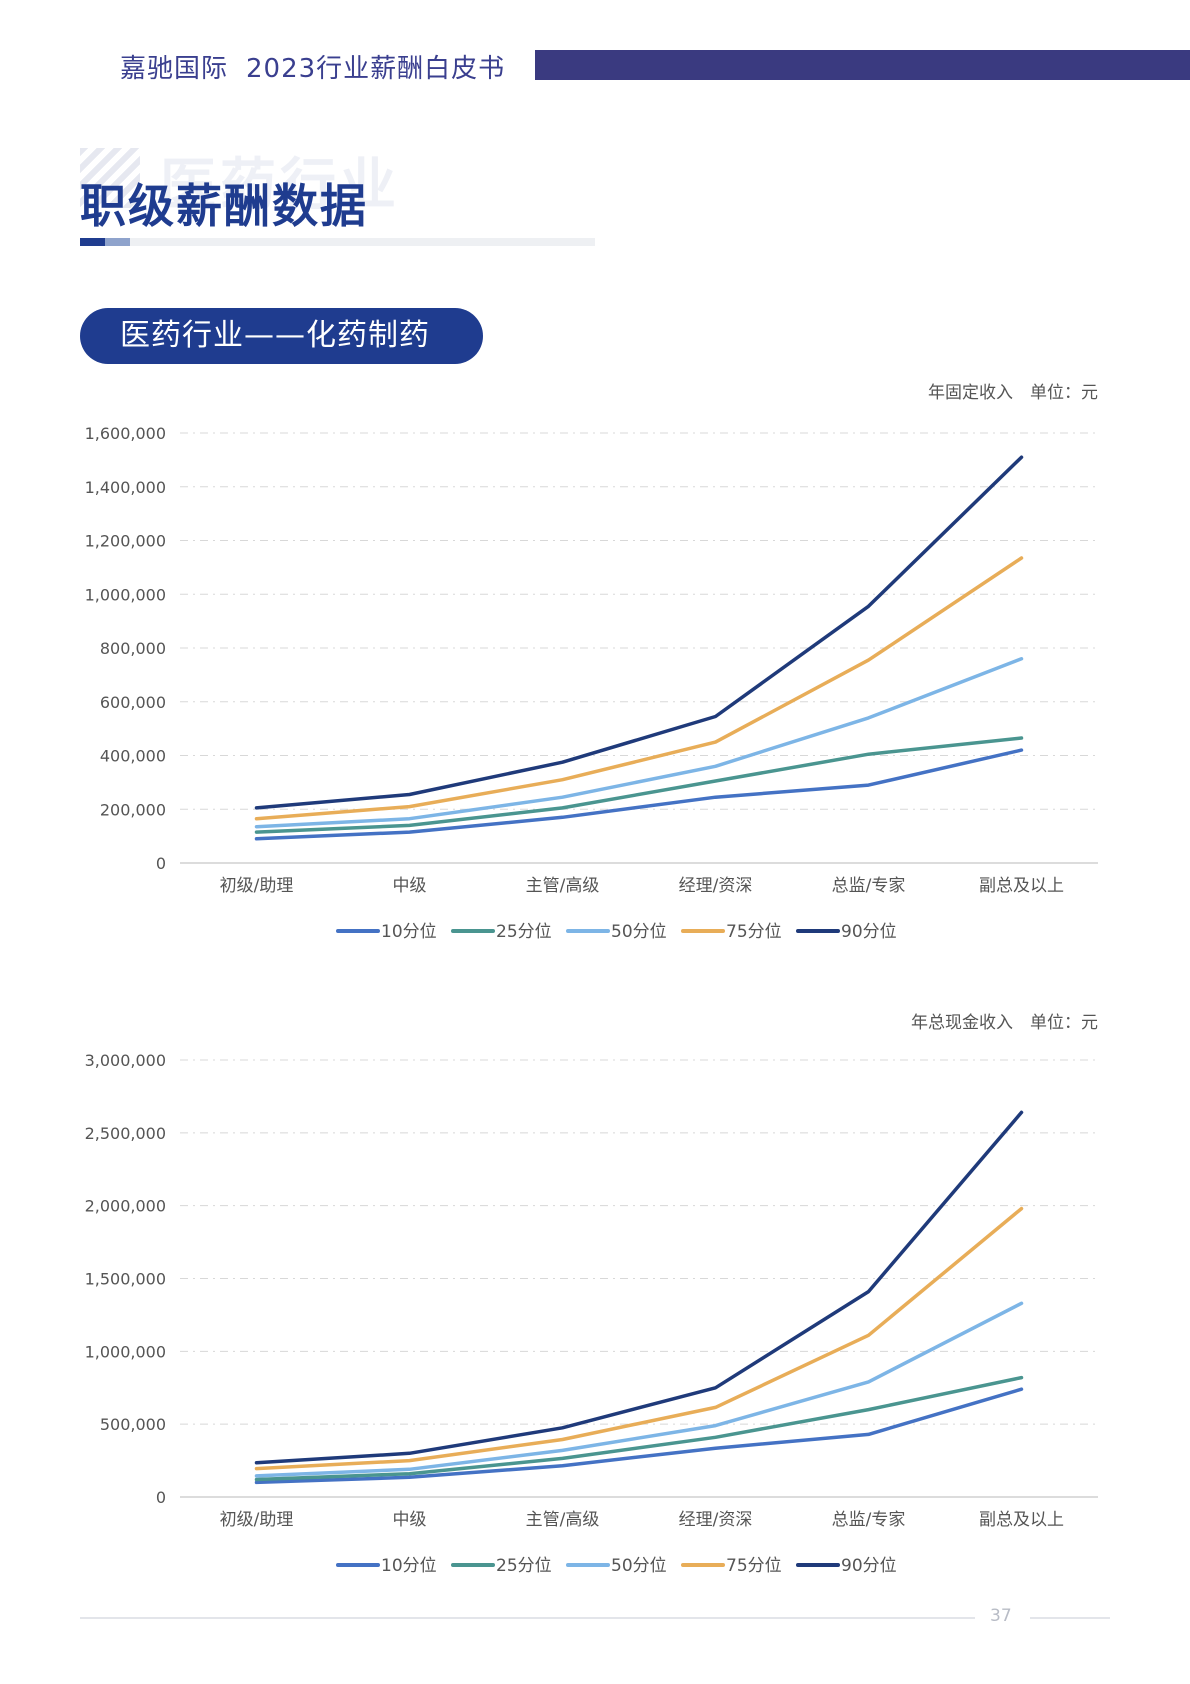 This screenshot has width=1190, height=1684. I want to click on y-tick-label: 400,000, so click(133, 756).